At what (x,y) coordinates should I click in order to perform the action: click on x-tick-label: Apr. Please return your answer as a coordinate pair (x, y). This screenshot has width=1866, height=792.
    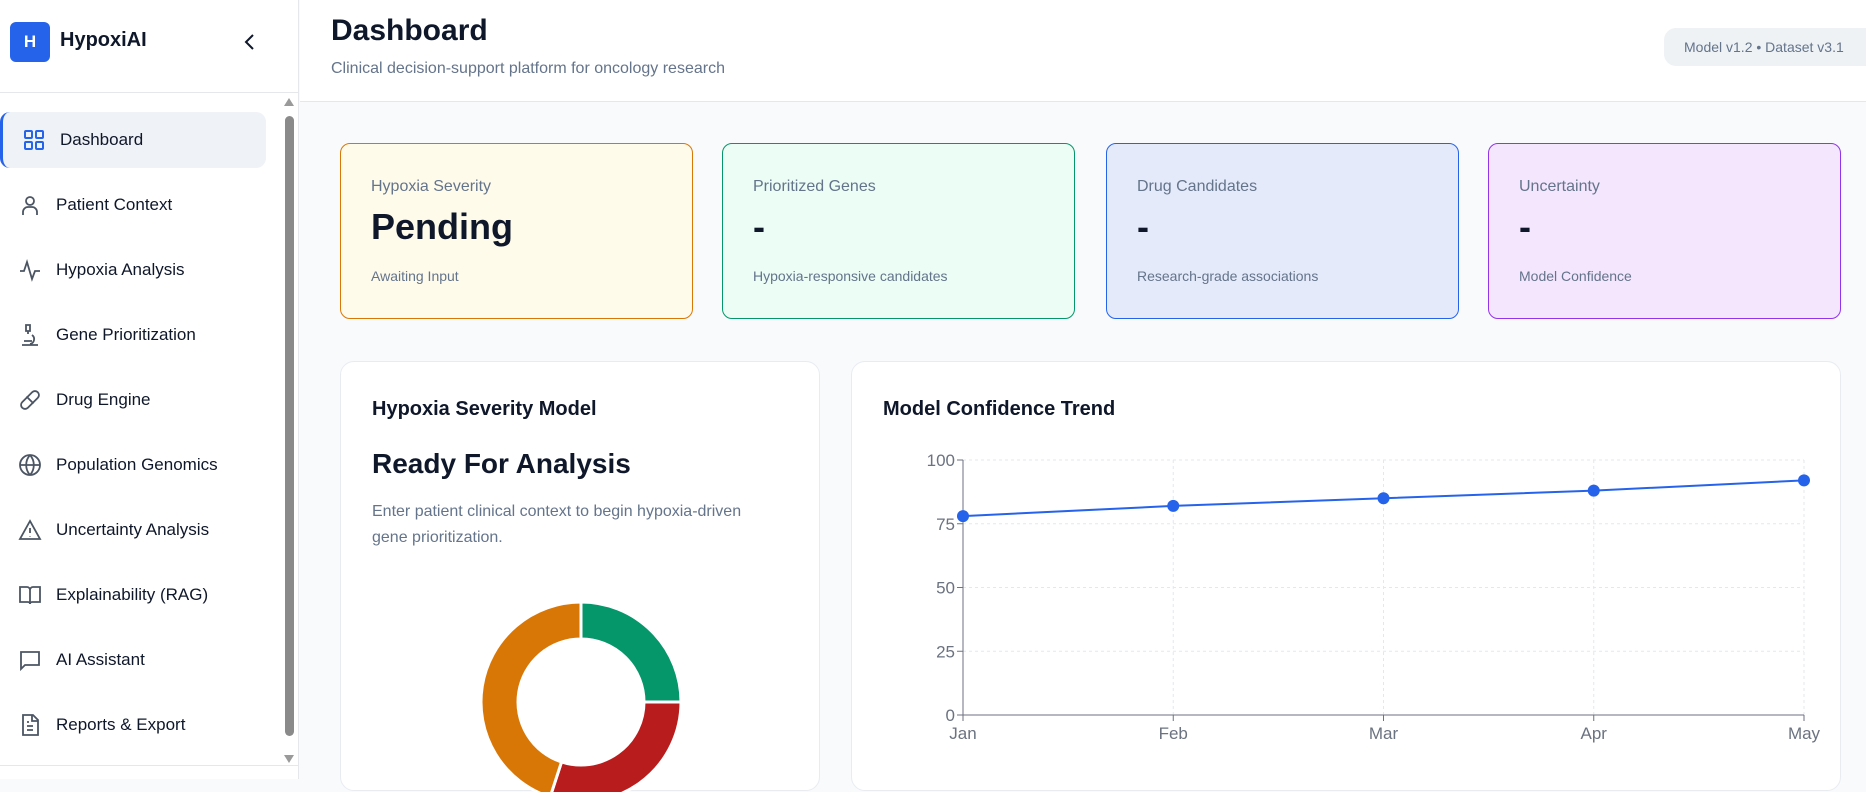
    Looking at the image, I should click on (1594, 733).